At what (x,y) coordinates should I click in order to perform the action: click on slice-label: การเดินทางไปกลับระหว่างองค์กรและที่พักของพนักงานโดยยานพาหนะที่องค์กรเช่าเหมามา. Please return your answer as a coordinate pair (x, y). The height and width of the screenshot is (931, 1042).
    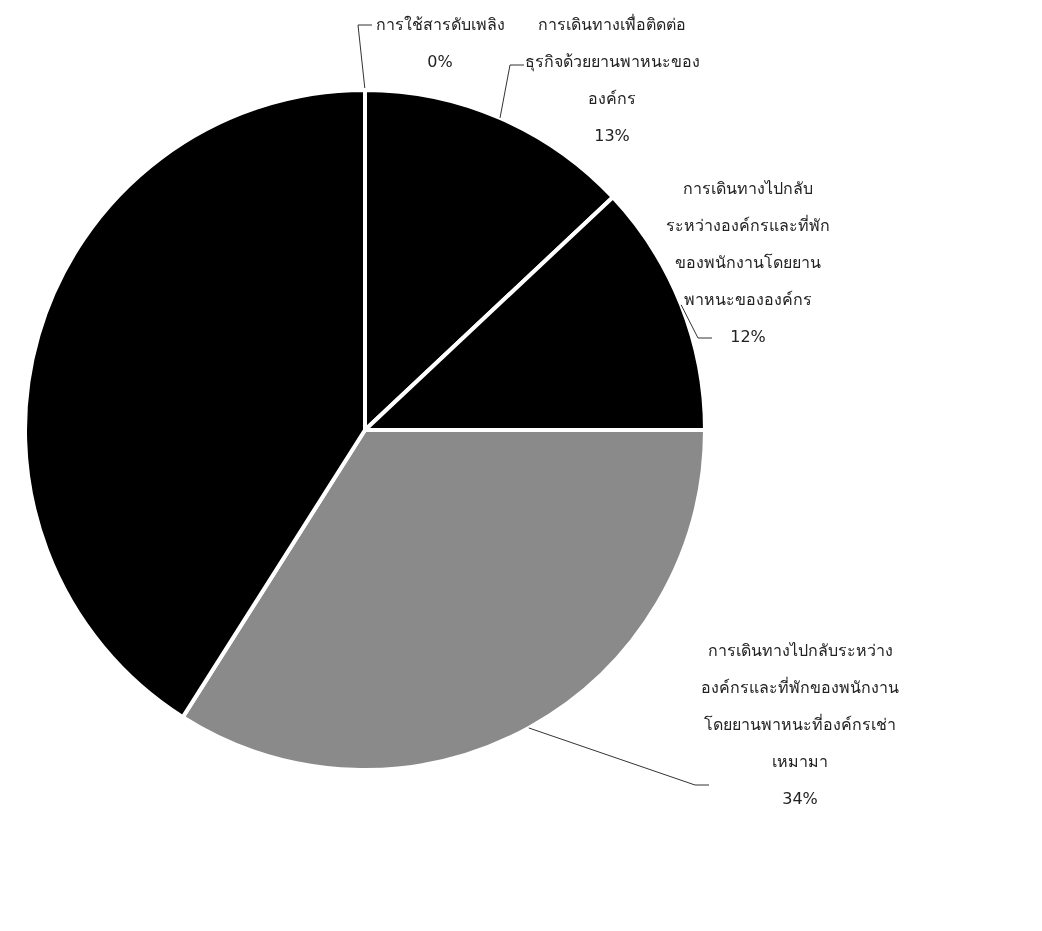
    Looking at the image, I should click on (800, 706).